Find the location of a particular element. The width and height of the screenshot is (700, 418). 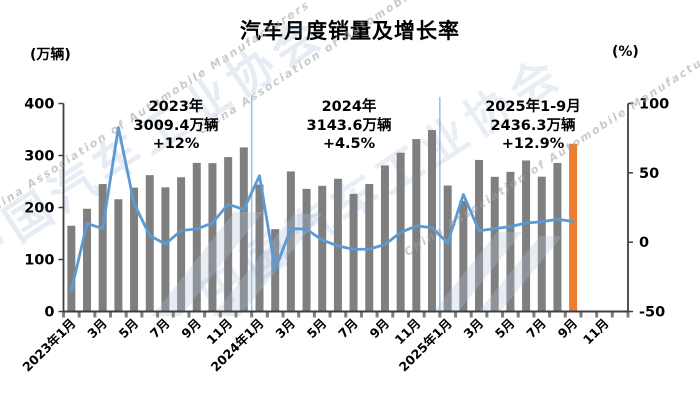

annotation-2025: 2025年1-9月 2436.3万辆 +12.9% is located at coordinates (533, 126).